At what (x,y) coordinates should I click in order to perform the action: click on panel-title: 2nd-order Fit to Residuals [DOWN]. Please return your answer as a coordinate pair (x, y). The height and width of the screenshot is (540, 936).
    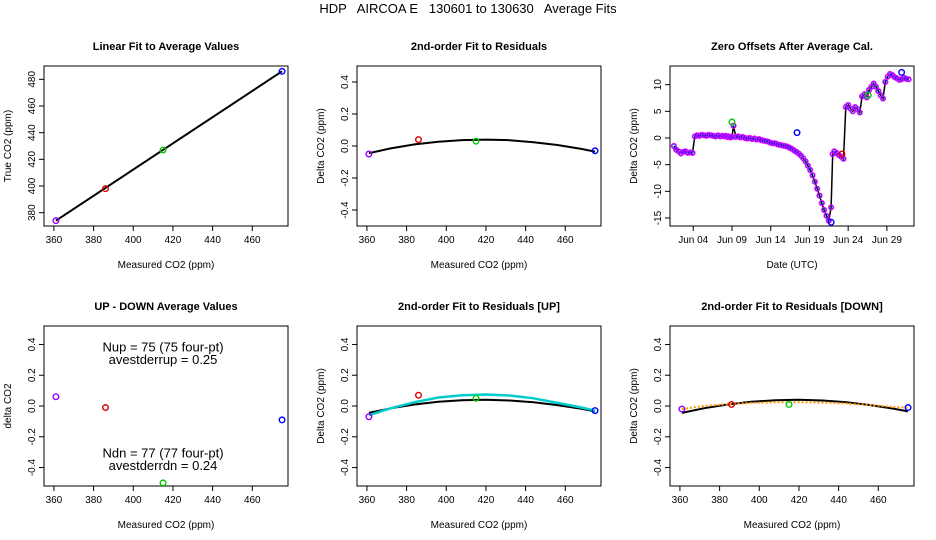
    Looking at the image, I should click on (792, 307).